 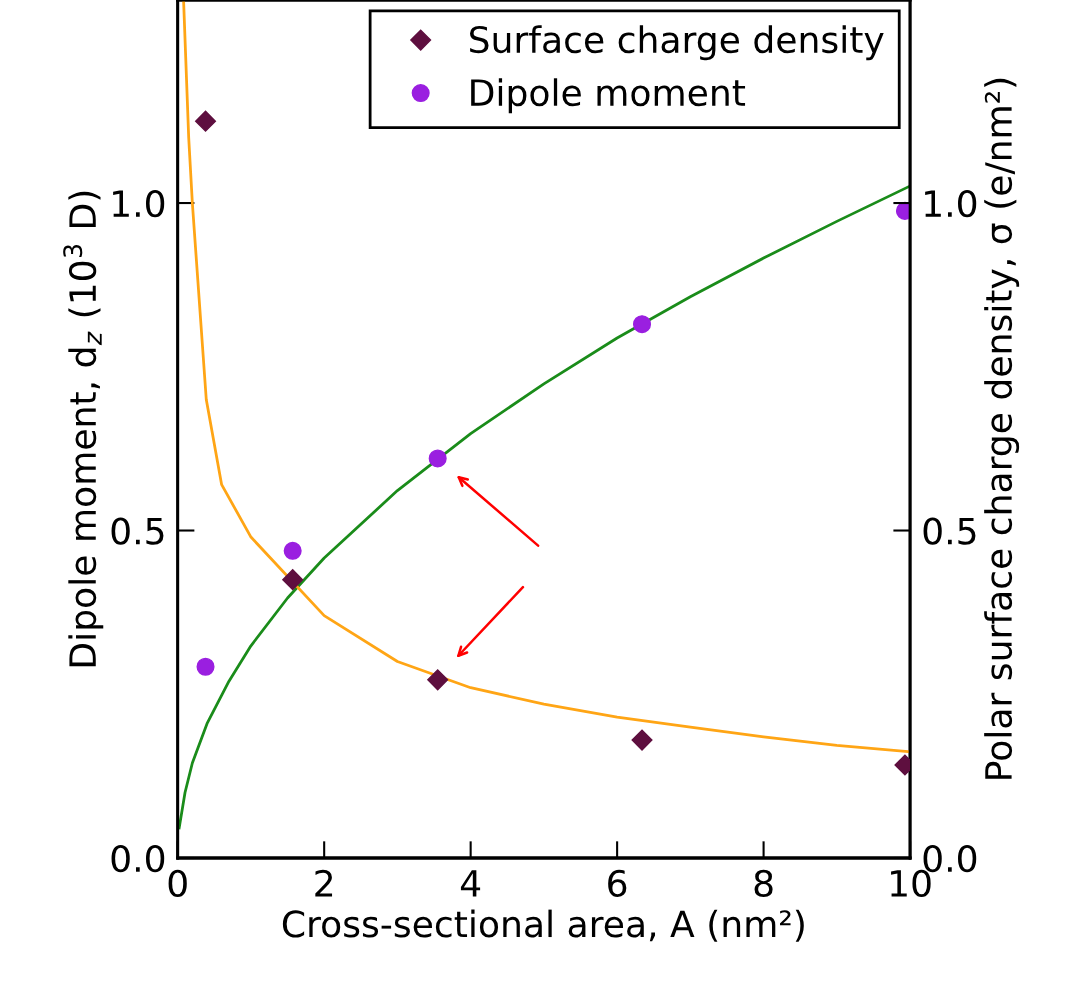 I want to click on x-tick-label: 4, so click(x=470, y=883).